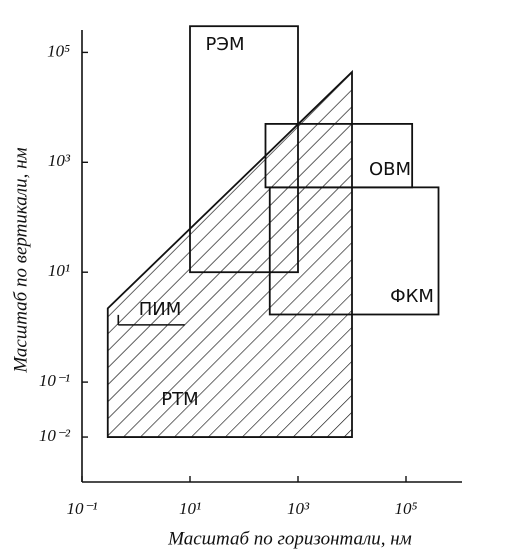 This screenshot has width=517, height=560. Describe the element at coordinates (55, 435) in the screenshot. I see `y-tick-label: 10⁻²` at that location.